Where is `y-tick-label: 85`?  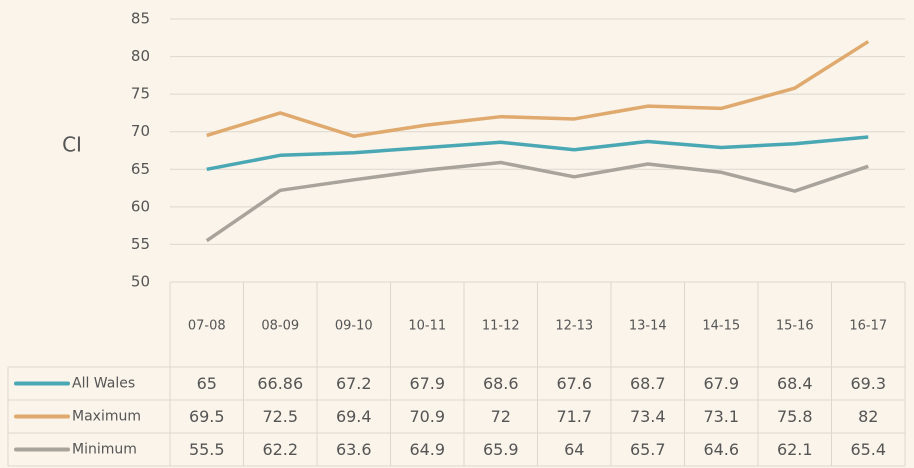
y-tick-label: 85 is located at coordinates (140, 19).